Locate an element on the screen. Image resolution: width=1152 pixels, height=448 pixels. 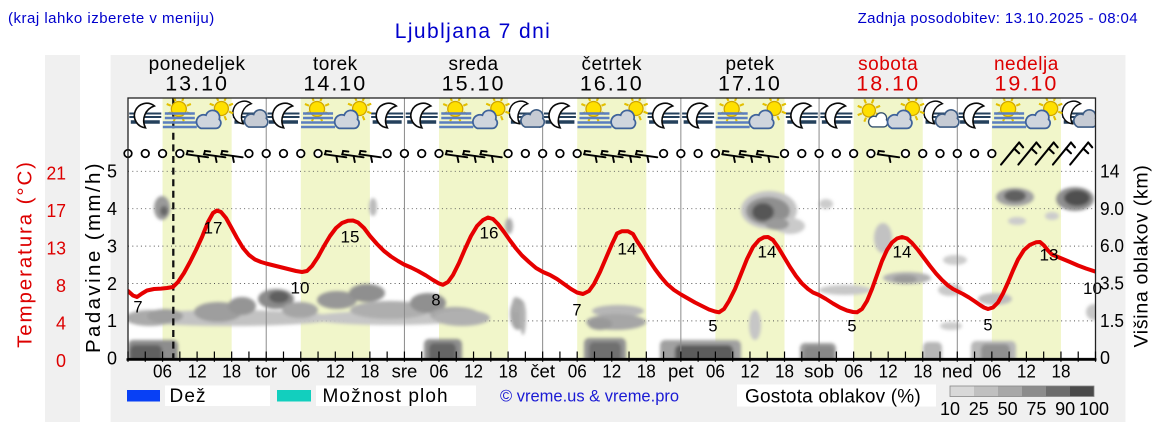
svg-text: 13.10 is located at coordinates (197, 84).